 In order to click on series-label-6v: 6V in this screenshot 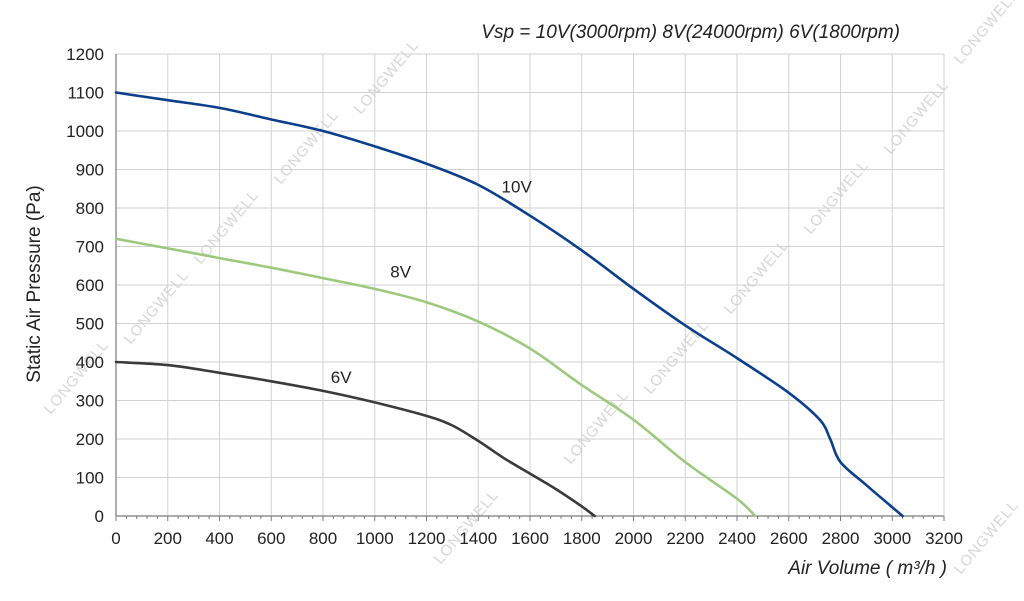, I will do `click(341, 377)`.